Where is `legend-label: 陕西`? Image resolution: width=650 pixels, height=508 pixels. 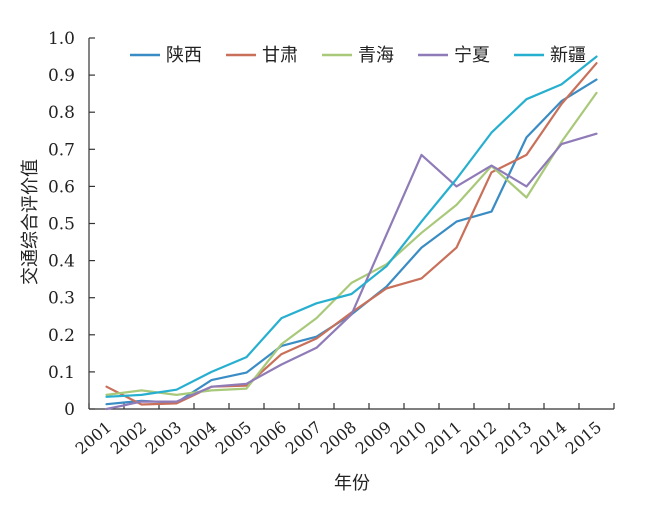
legend-label: 陕西 is located at coordinates (184, 55).